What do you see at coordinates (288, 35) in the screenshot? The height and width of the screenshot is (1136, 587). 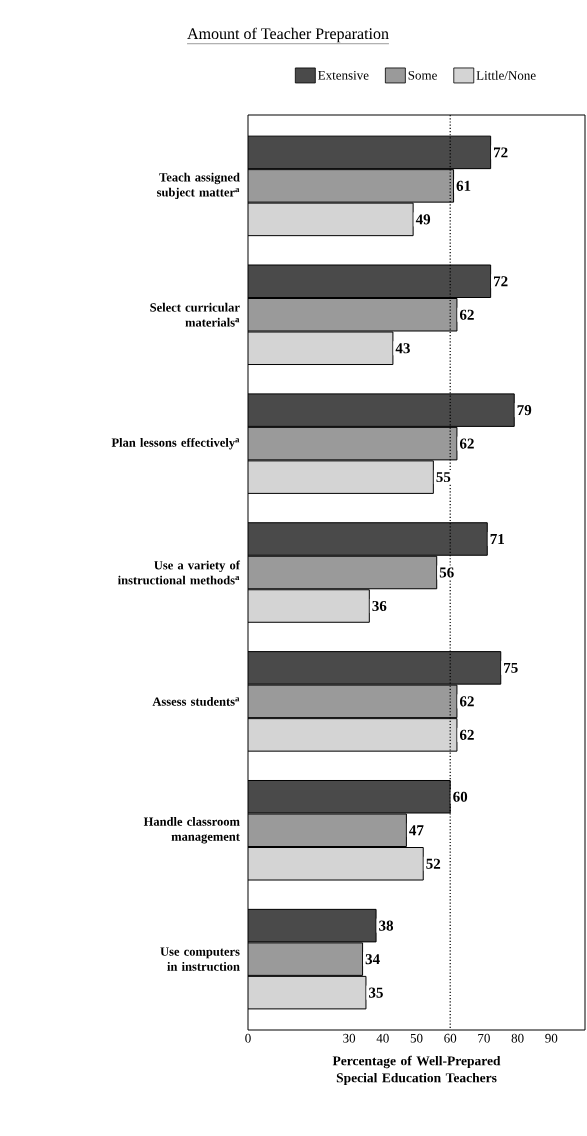 I see `legend-title: Amount of Teacher Preparation` at bounding box center [288, 35].